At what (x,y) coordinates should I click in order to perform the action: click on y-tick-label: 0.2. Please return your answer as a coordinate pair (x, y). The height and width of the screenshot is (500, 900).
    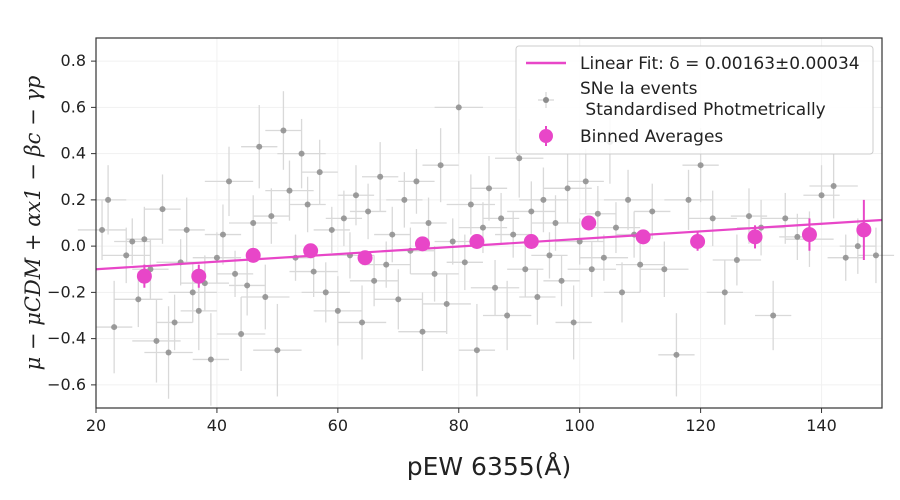
    Looking at the image, I should click on (73, 199).